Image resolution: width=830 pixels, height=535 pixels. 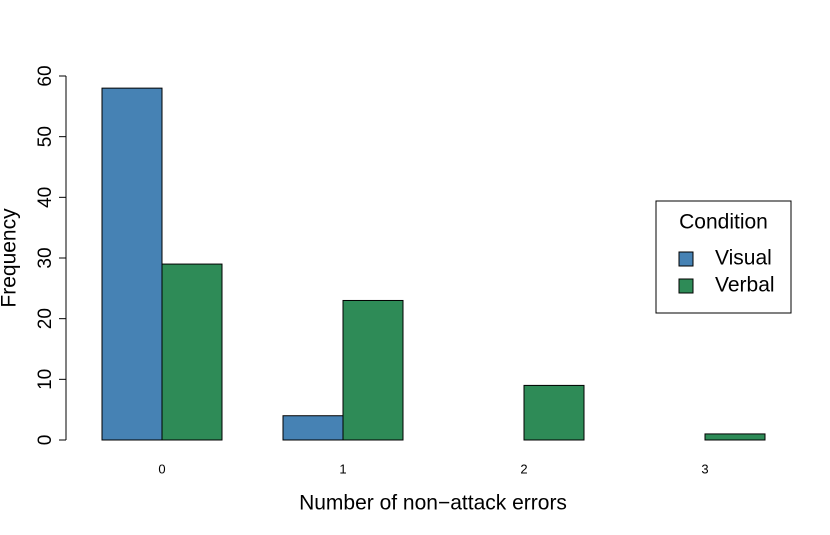 I want to click on y-axis-label: Frequency, so click(x=10, y=258).